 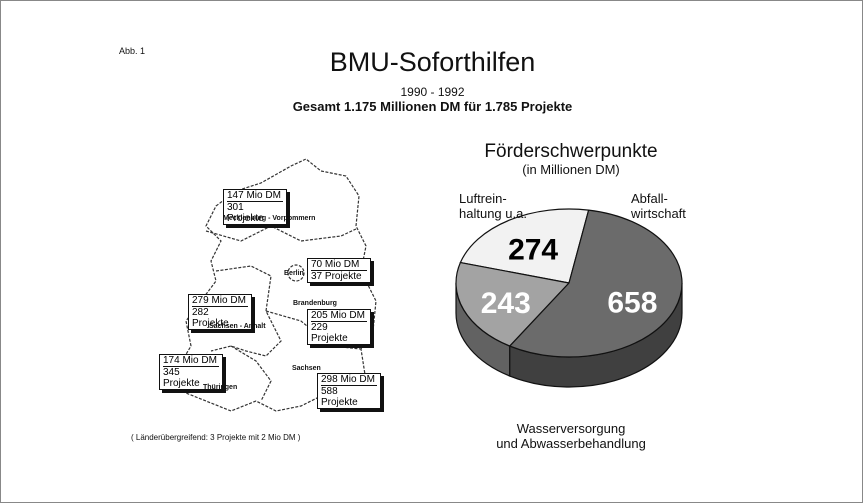 I want to click on region-box: 147 Mio DM 301 Projekte, so click(x=255, y=207).